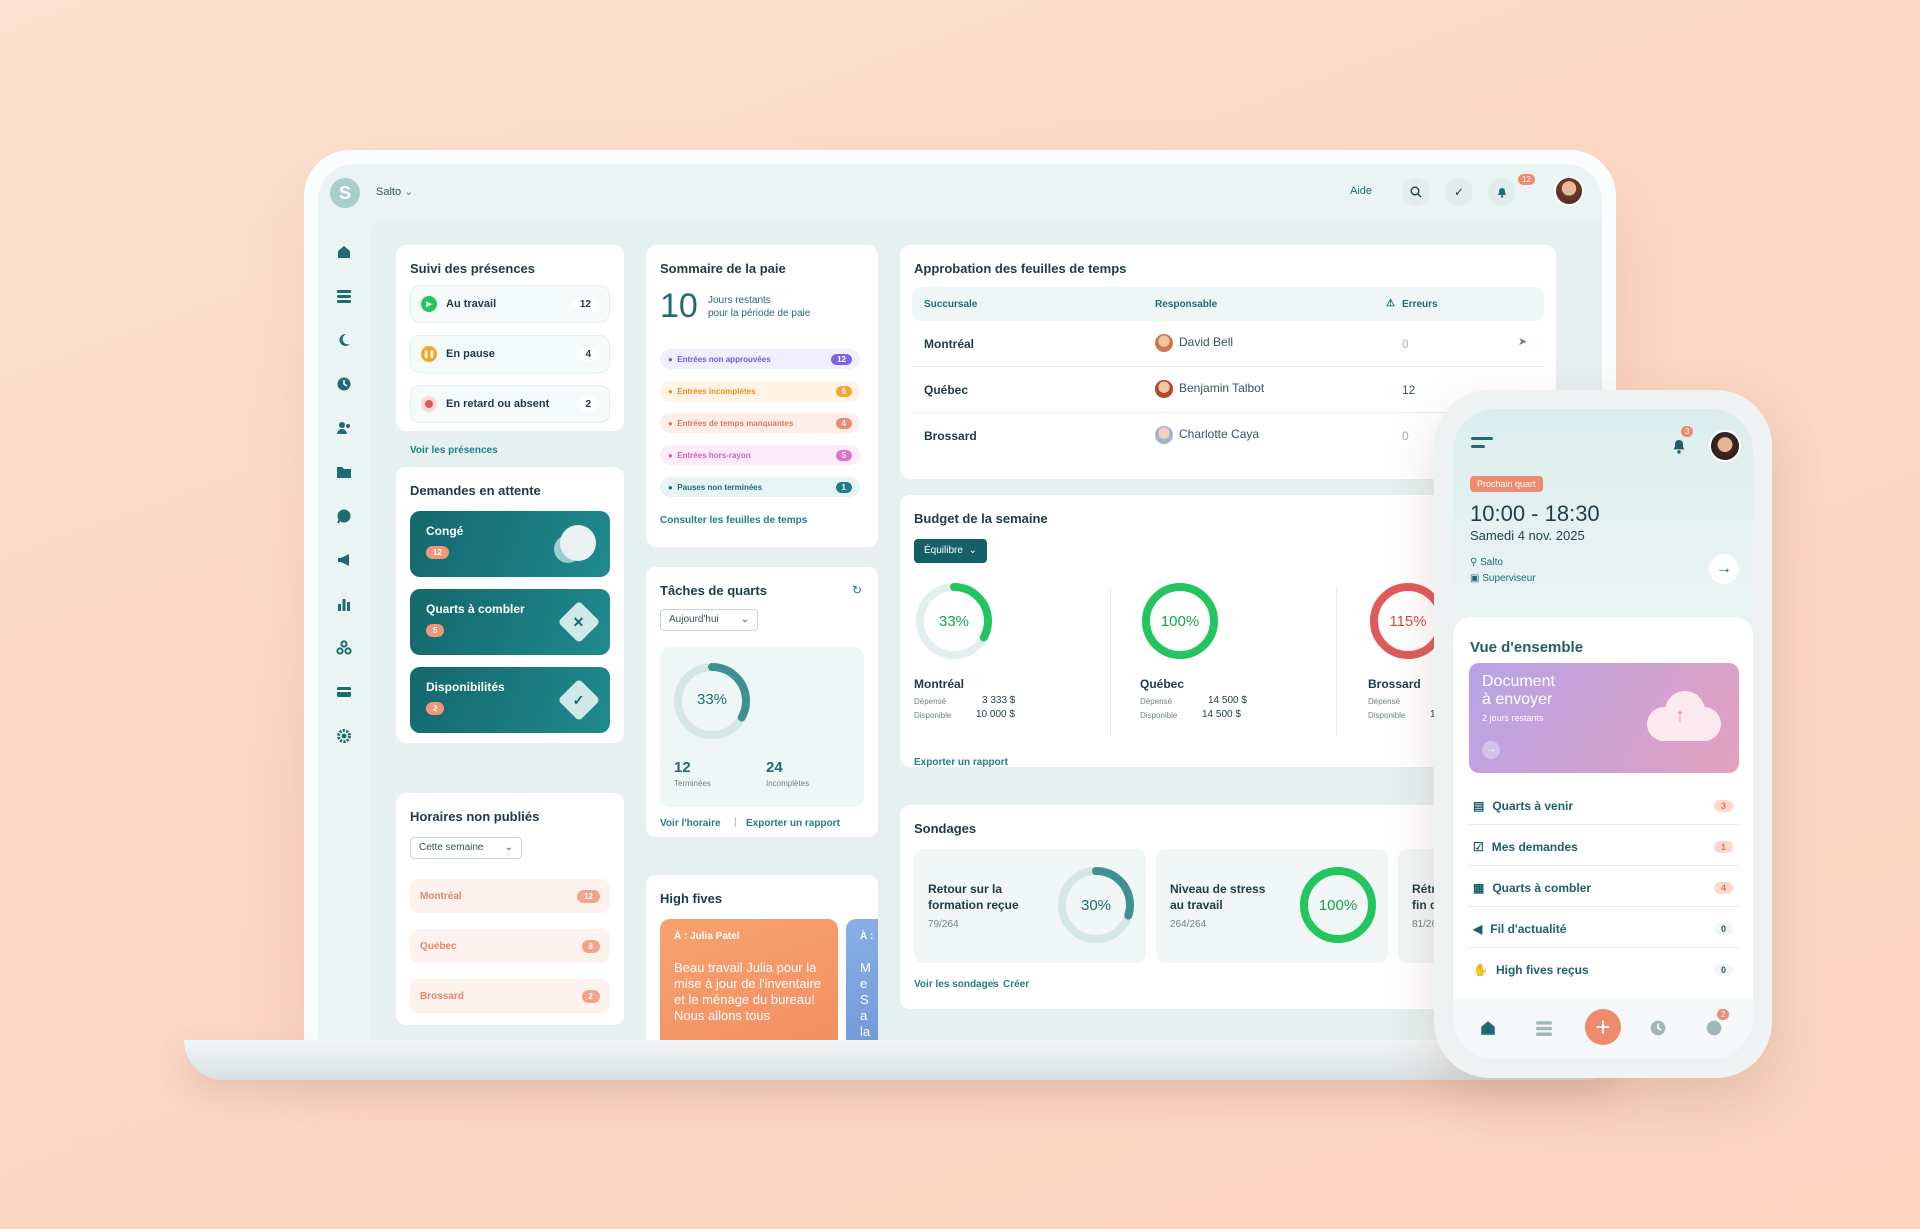  I want to click on survey-progress-ring, so click(1338, 905).